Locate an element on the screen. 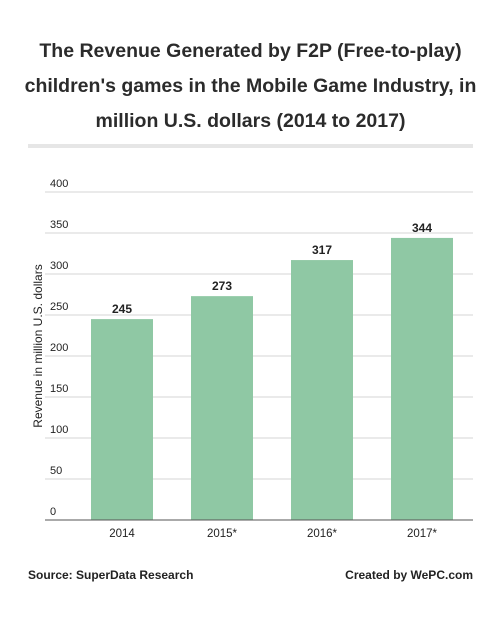 This screenshot has height=640, width=501. y-tick-label: 50 is located at coordinates (56, 471).